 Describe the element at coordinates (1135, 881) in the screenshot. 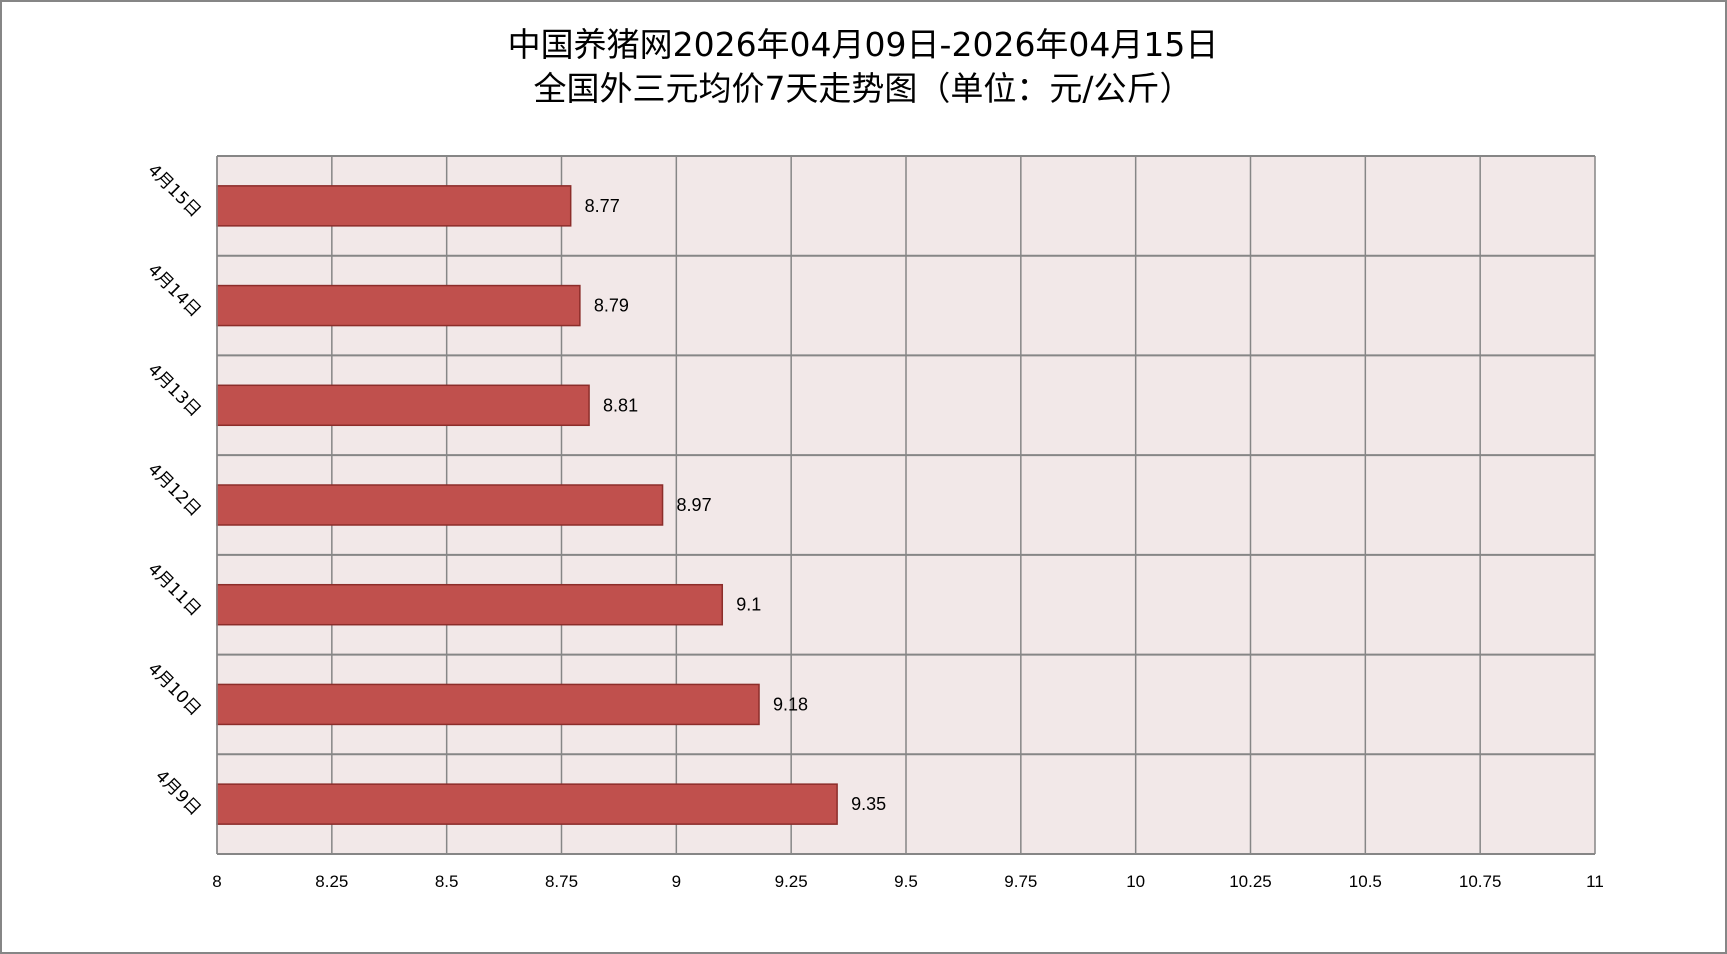

I see `x-tick-label: 10` at that location.